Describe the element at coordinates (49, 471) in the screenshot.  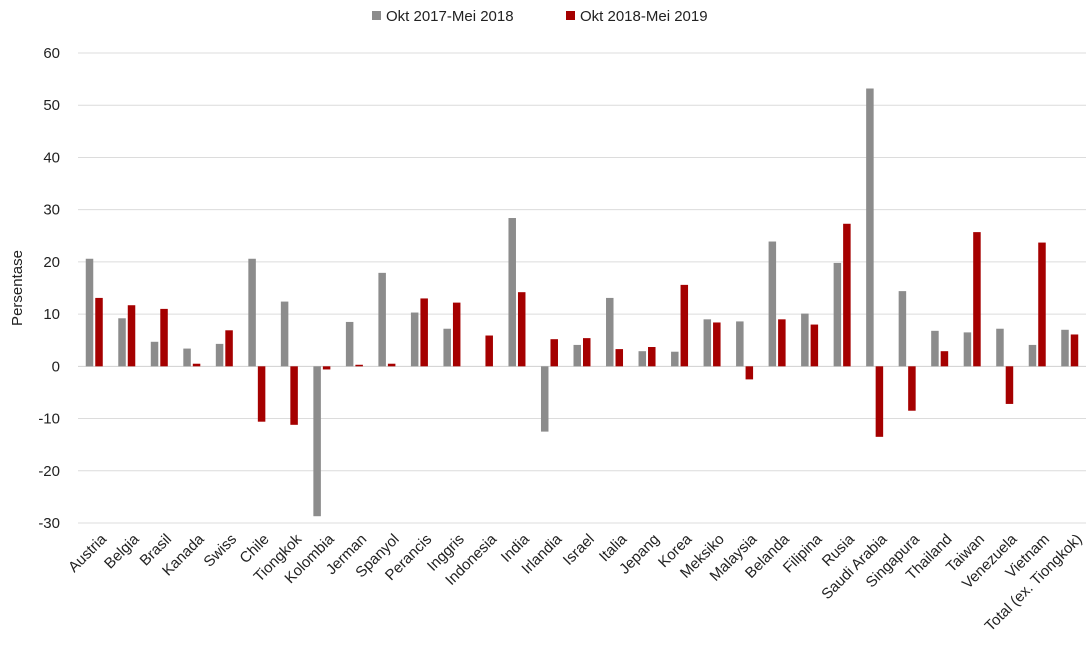
I see `y-tick-label: -20` at that location.